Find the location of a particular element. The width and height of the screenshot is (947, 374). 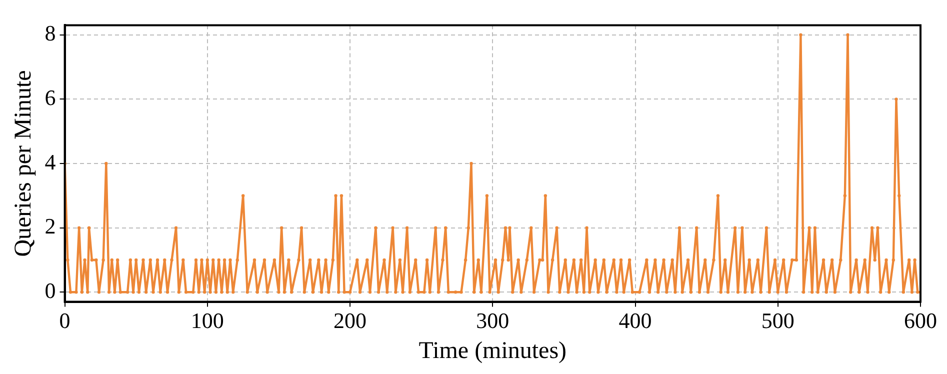

y-tick-label: 4 is located at coordinates (50, 161).